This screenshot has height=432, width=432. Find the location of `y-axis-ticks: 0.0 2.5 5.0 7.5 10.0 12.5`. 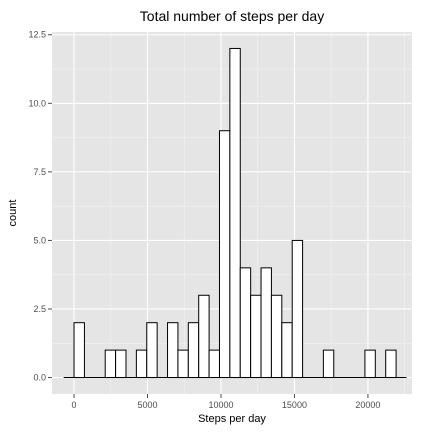

y-axis-ticks: 0.0 2.5 5.0 7.5 10.0 12.5 is located at coordinates (40, 206).